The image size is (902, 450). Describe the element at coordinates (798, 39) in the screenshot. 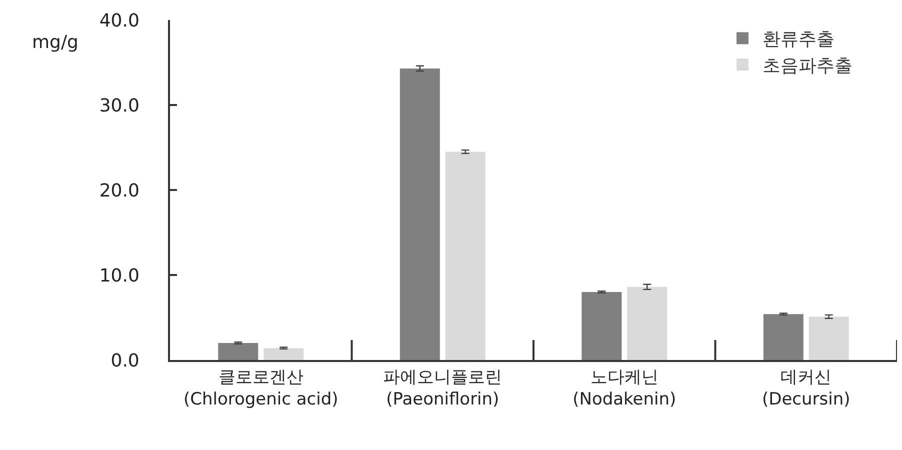

I see `legend-label: 환류추출` at that location.